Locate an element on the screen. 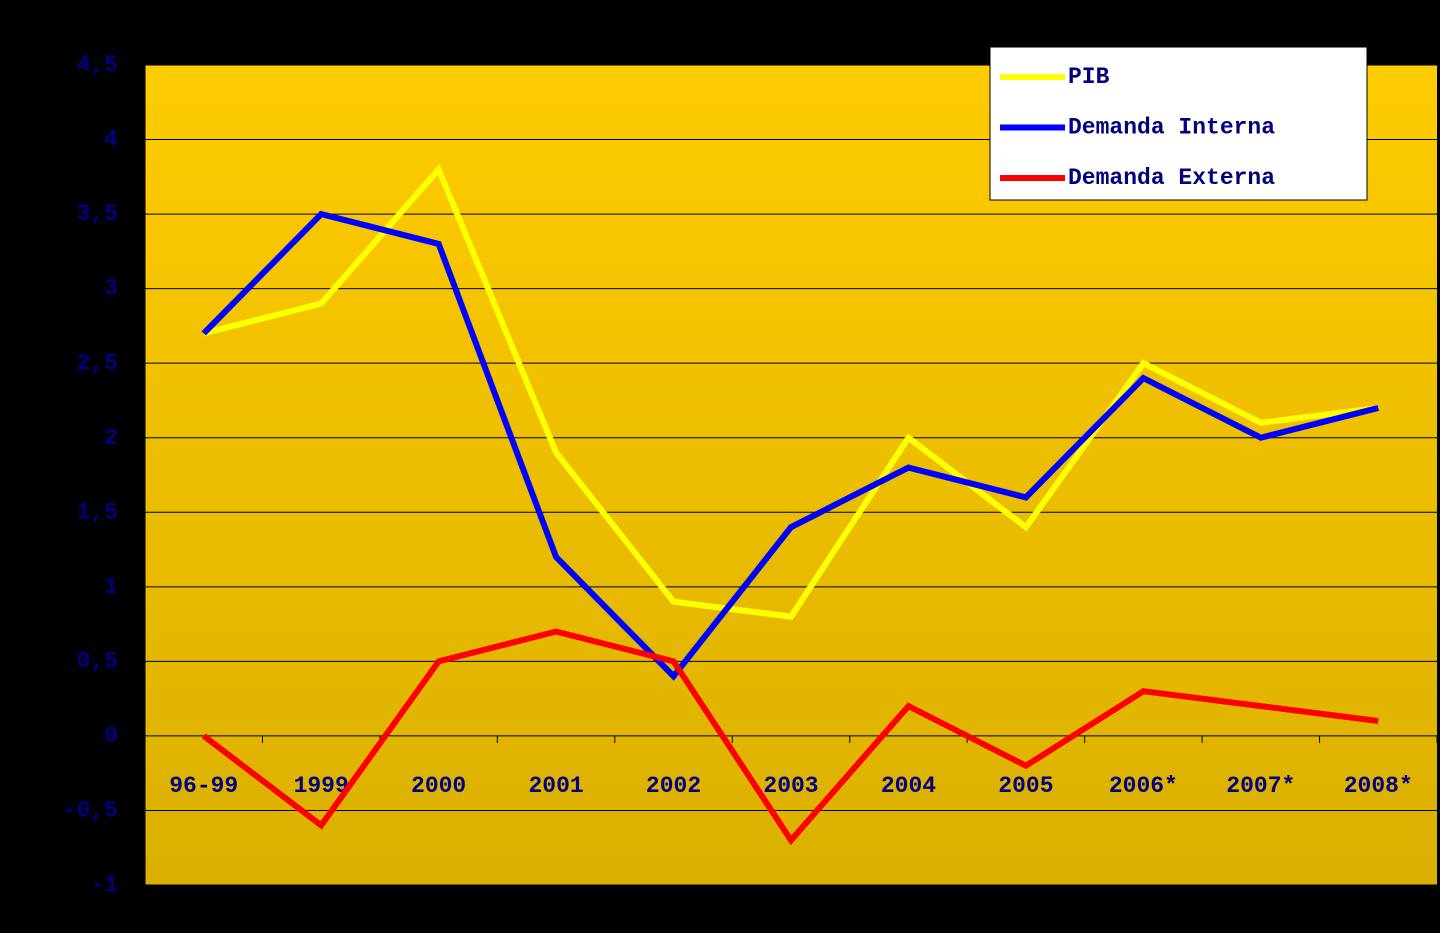  x-tick-label: 2002 is located at coordinates (673, 786).